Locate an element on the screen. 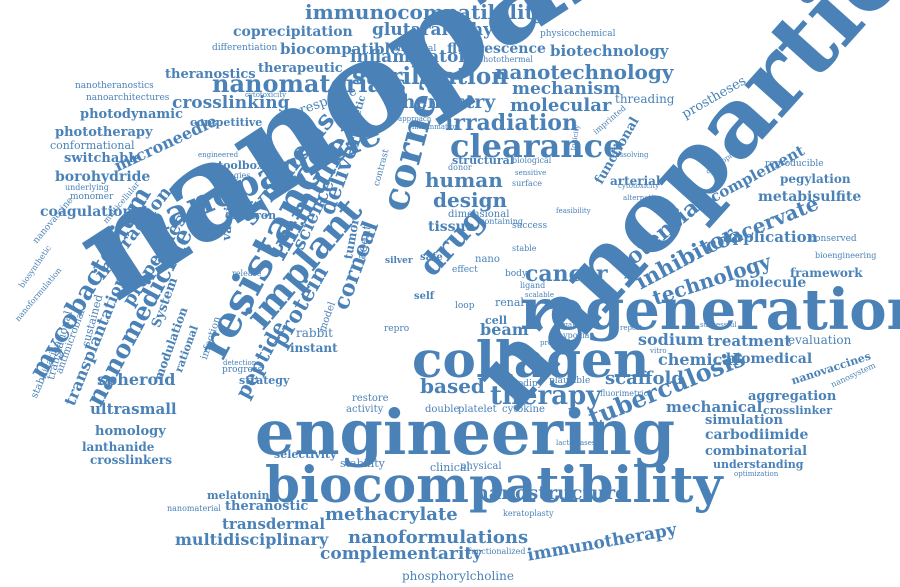  cloud-word: keratoplasty is located at coordinates (528, 513).